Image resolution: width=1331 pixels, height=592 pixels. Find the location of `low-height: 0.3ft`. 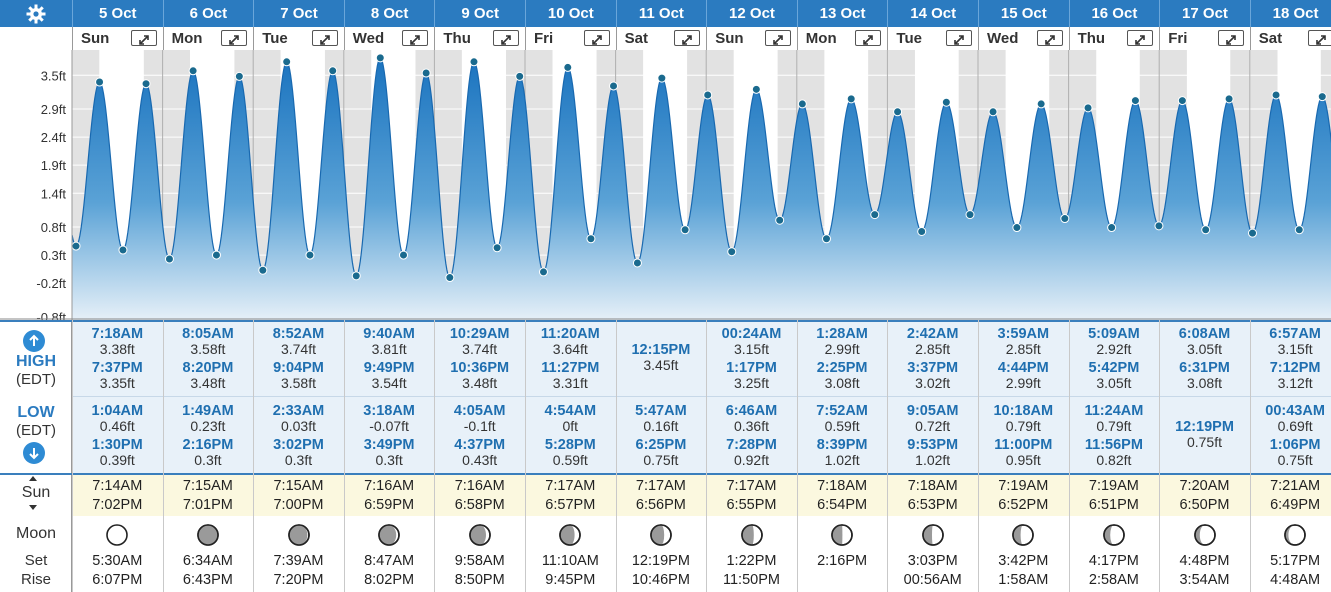

low-height: 0.3ft is located at coordinates (298, 460).